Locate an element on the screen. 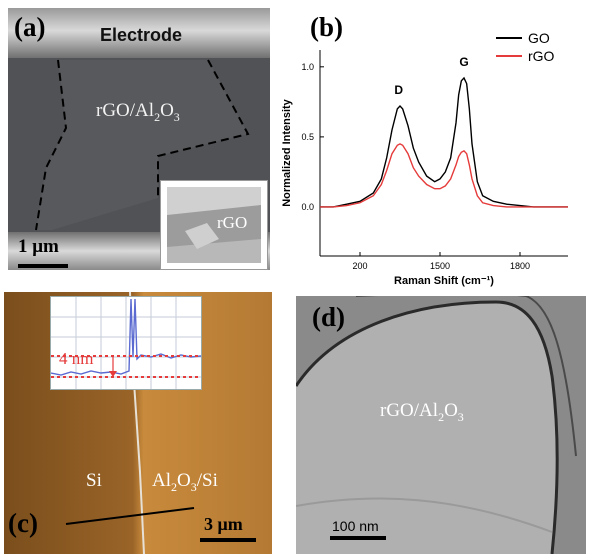 The width and height of the screenshot is (590, 556). rgo-al2o3-text-2: O is located at coordinates (167, 110).